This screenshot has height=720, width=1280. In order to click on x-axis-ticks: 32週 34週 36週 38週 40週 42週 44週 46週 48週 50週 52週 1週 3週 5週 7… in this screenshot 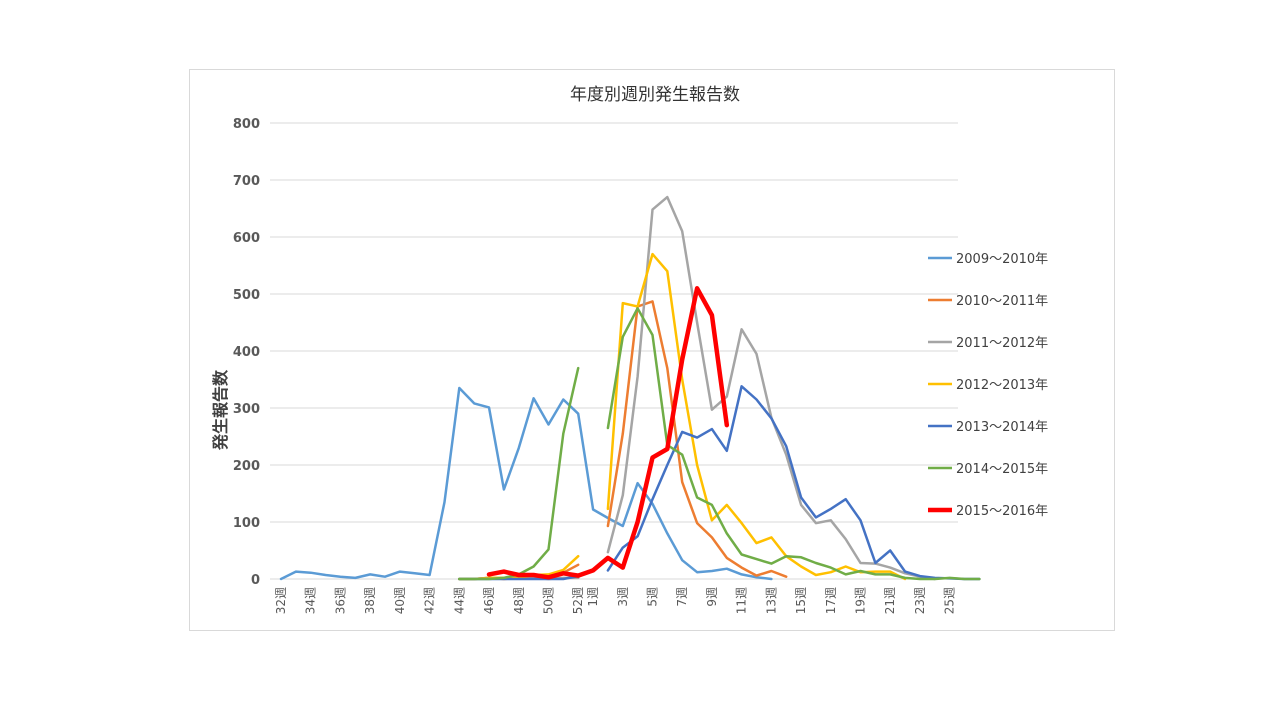, I will do `click(615, 600)`.